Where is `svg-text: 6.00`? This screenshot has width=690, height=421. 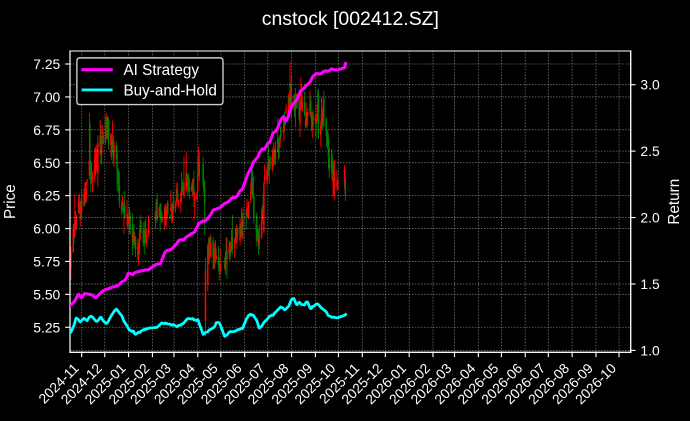 svg-text: 6.00 is located at coordinates (46, 229).